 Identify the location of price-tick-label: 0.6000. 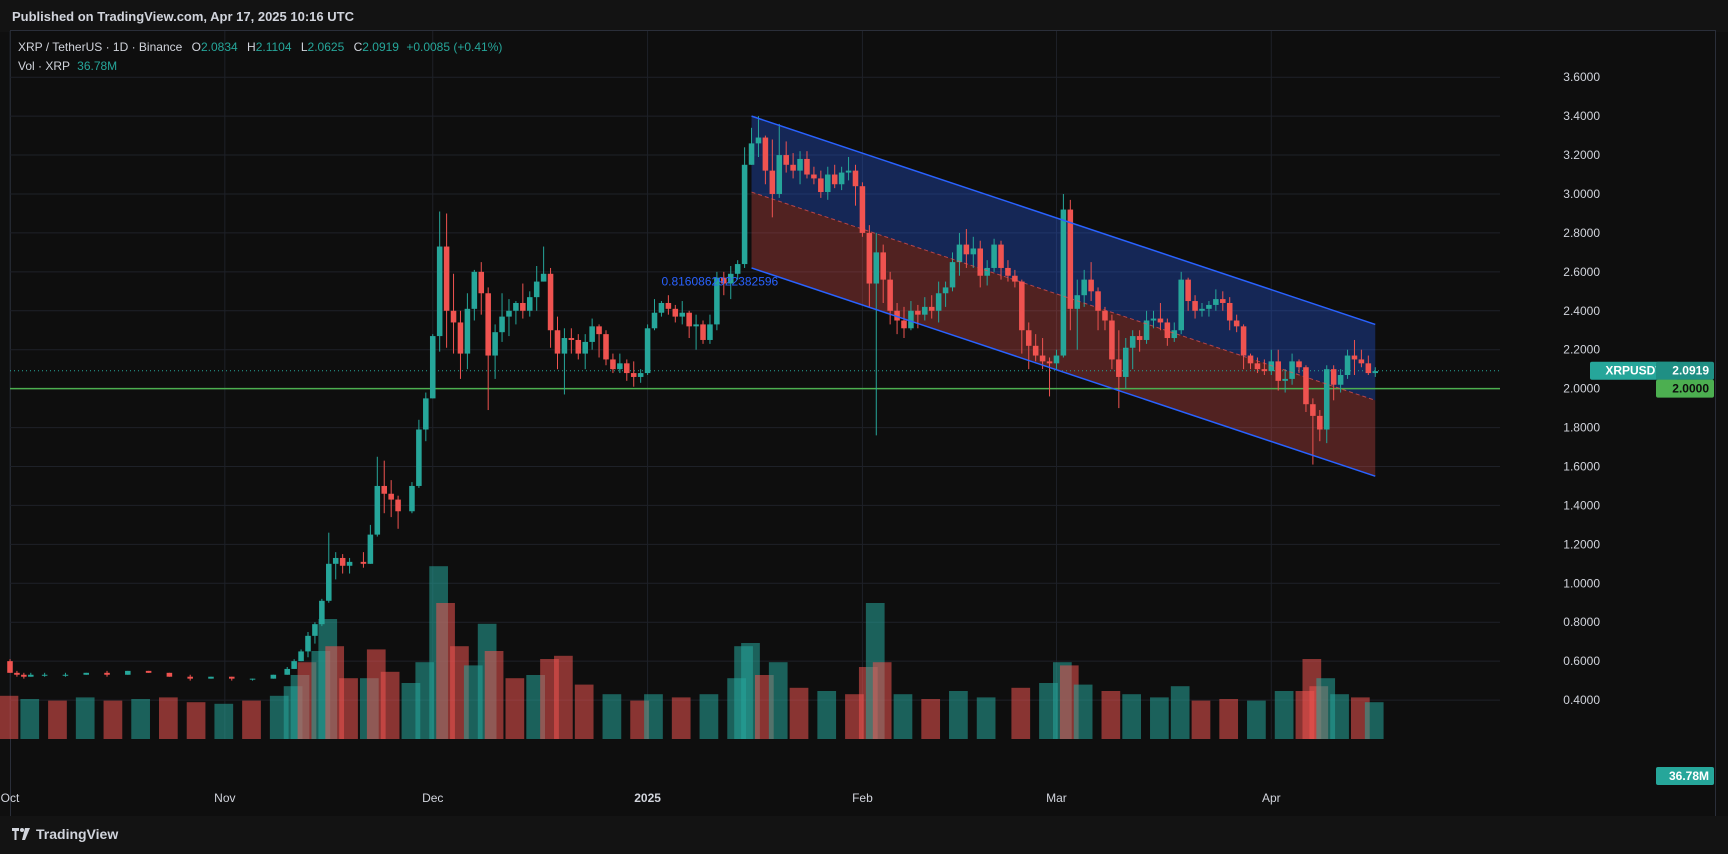
(1581, 661).